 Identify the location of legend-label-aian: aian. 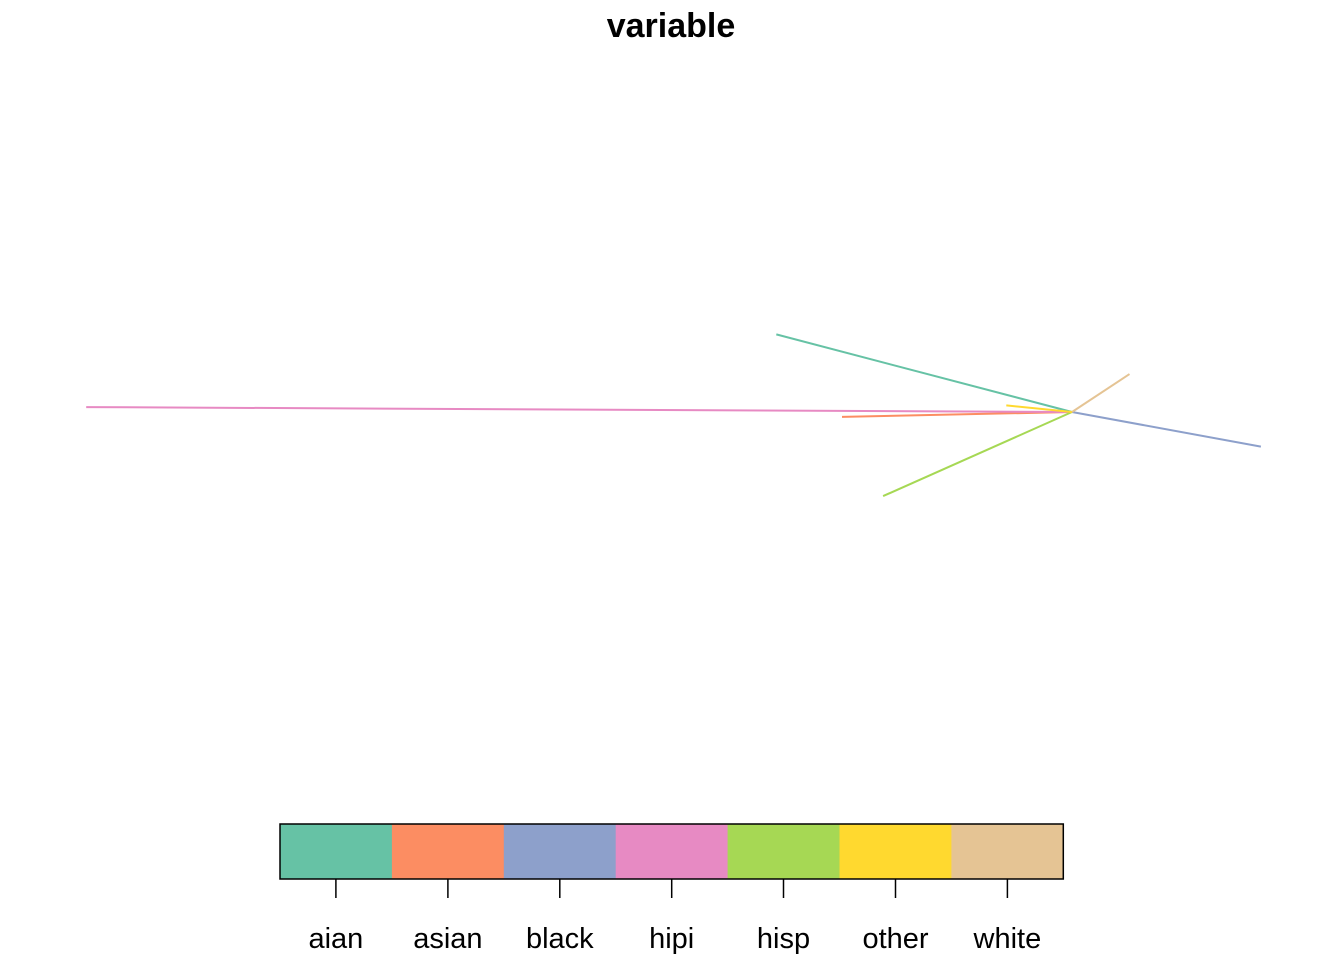
(335, 939).